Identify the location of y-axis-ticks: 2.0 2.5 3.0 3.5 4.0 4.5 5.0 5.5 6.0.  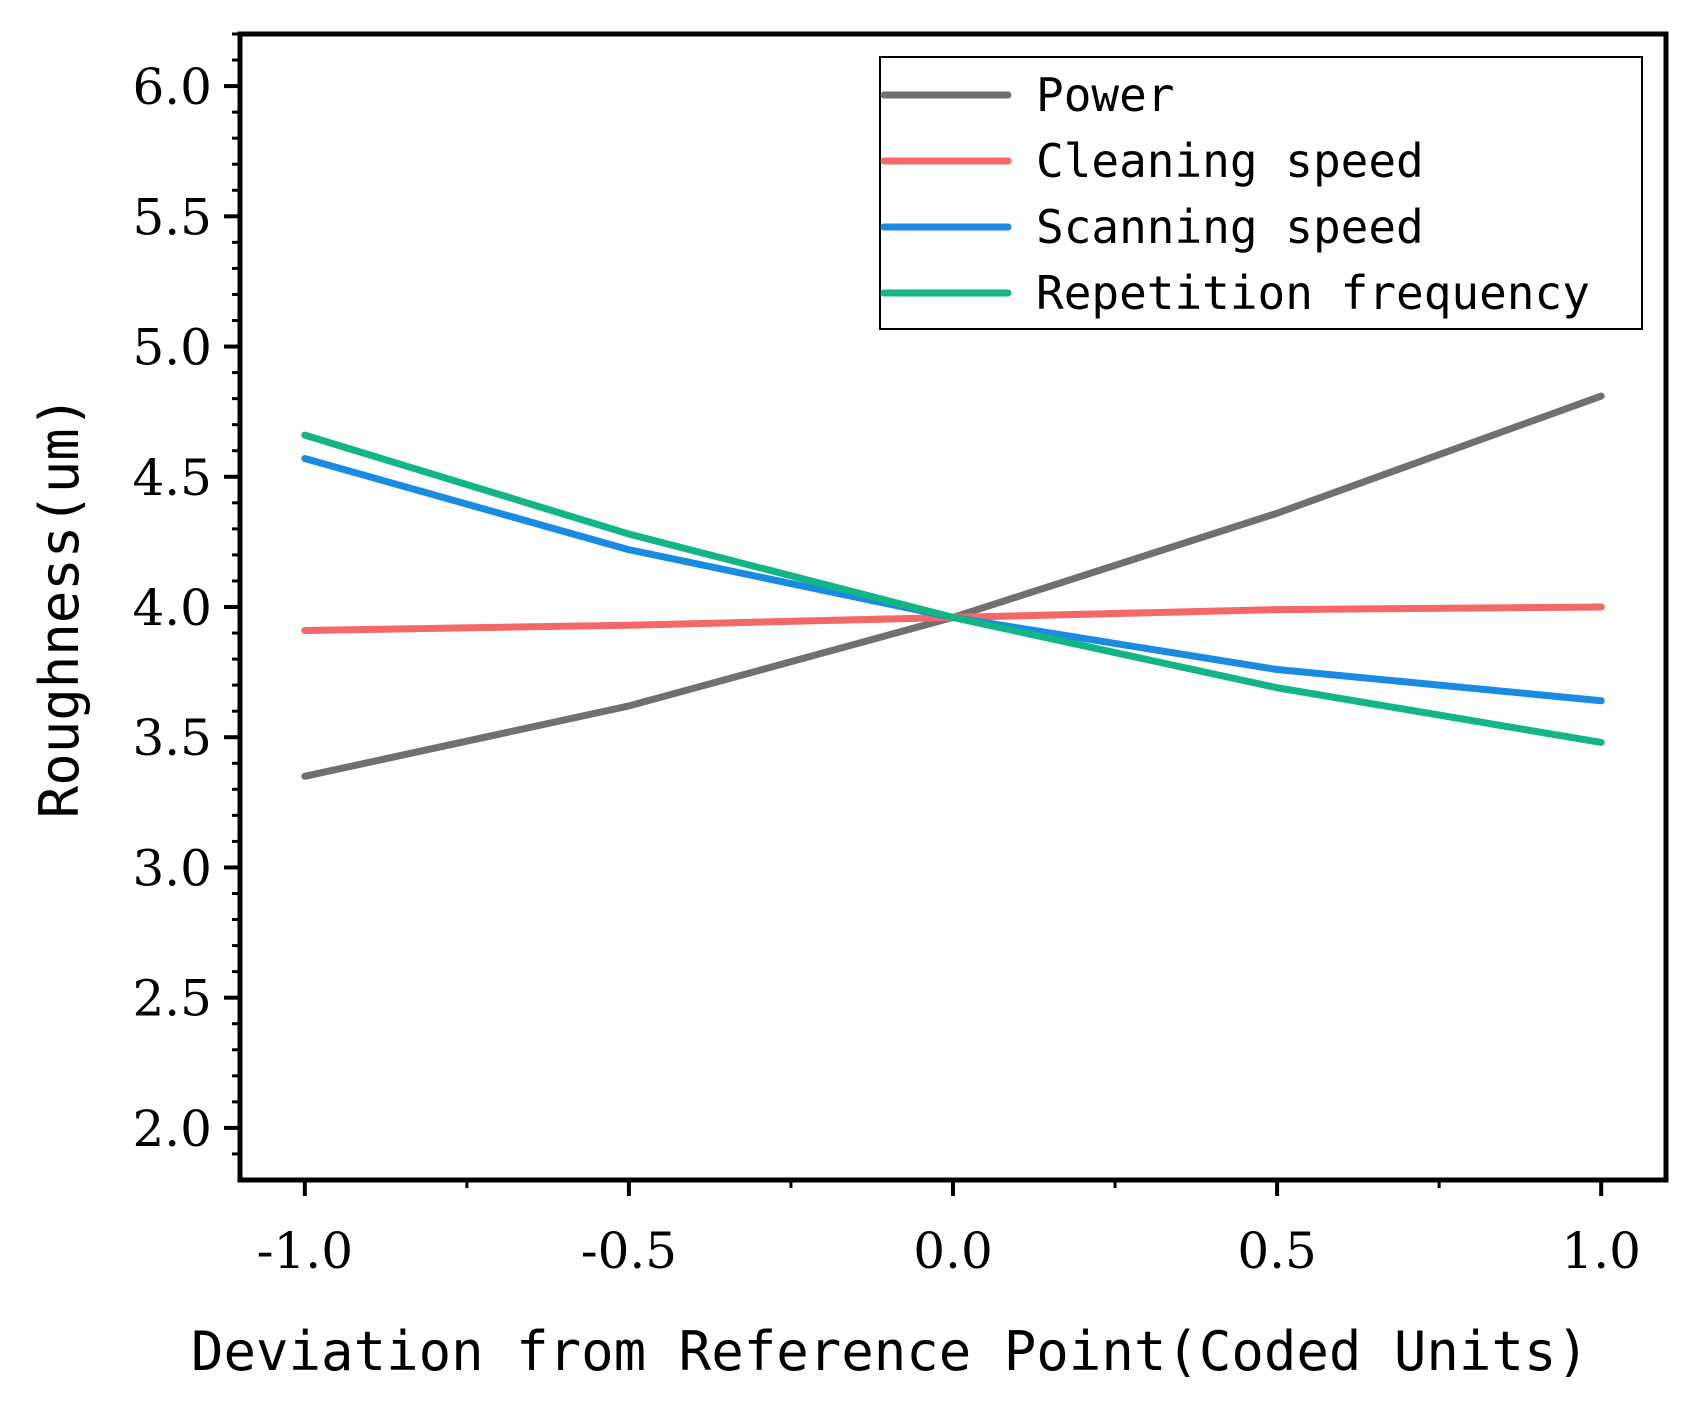
(186, 595).